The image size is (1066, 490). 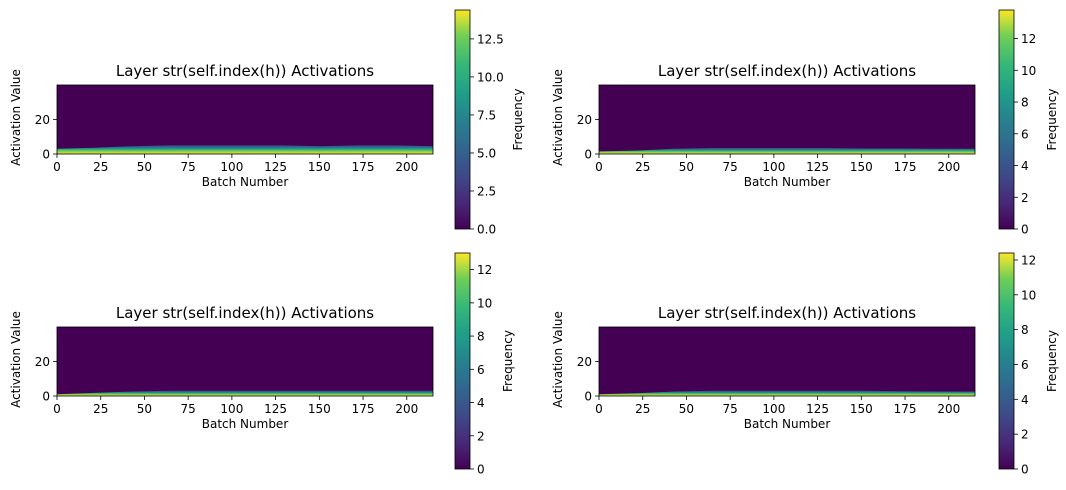 What do you see at coordinates (489, 123) in the screenshot?
I see `colorbar: 0.0 2.5 5.0 7.5 10.0 12.5 Frequency` at bounding box center [489, 123].